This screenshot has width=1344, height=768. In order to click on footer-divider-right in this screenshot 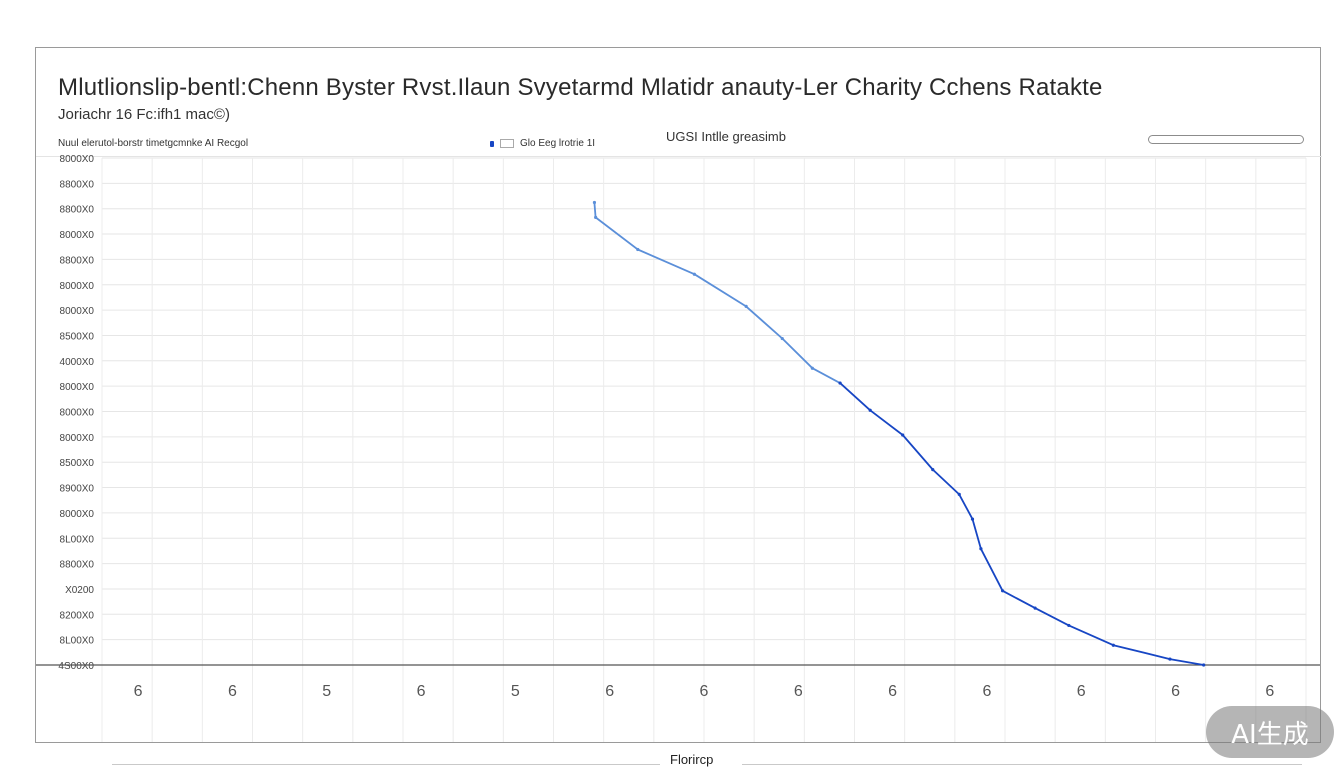, I will do `click(1022, 764)`.